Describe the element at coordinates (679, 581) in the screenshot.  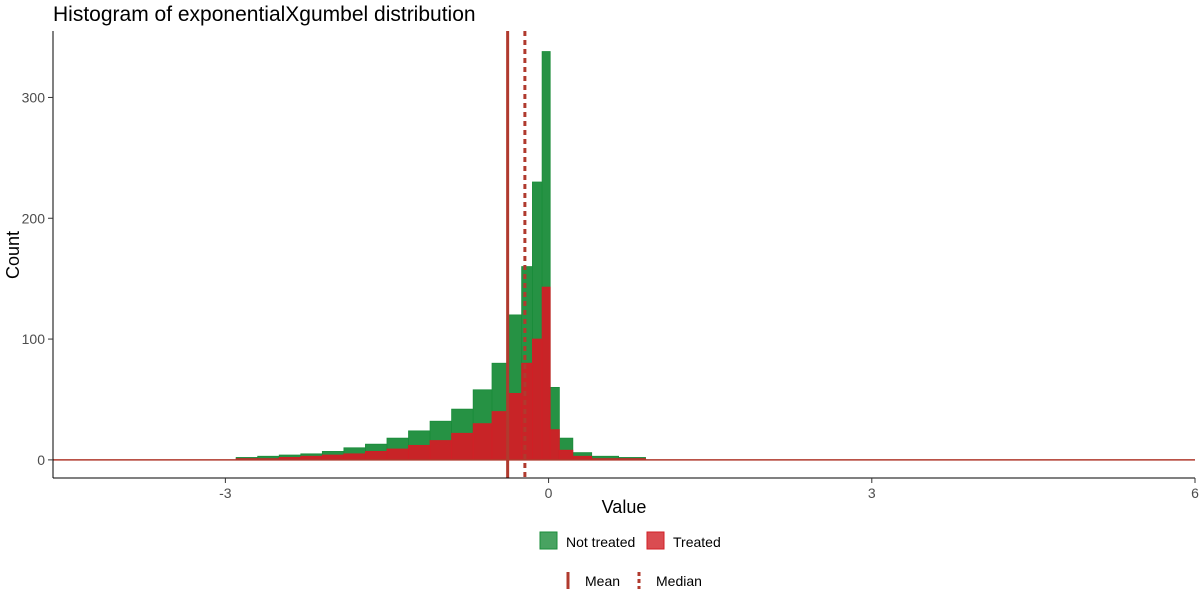
I see `legend-line-label-1: Median` at that location.